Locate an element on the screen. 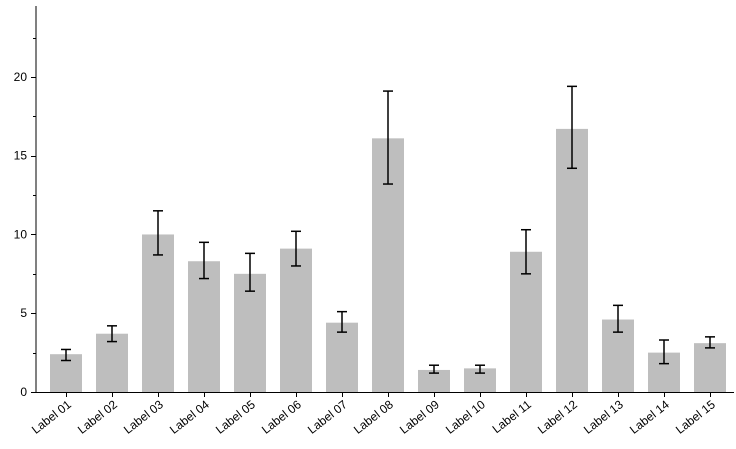  x-tick-label: Label 14 is located at coordinates (649, 417).